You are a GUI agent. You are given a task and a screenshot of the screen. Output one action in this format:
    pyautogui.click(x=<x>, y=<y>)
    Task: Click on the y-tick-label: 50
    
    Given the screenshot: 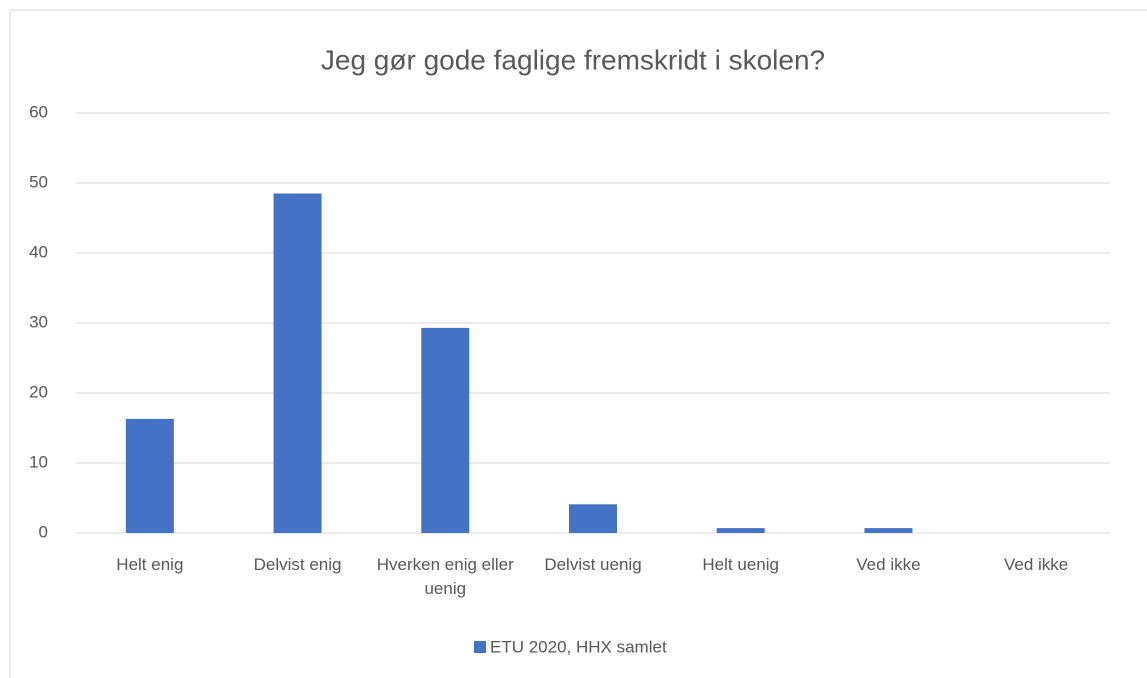 What is the action you would take?
    pyautogui.click(x=38, y=181)
    